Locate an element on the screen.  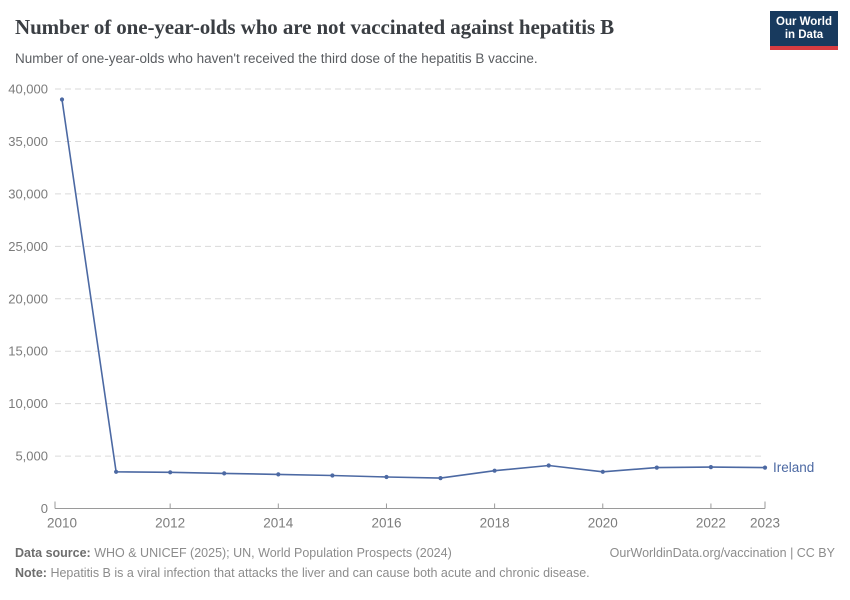
owid-logo-line2: in Data is located at coordinates (804, 35).